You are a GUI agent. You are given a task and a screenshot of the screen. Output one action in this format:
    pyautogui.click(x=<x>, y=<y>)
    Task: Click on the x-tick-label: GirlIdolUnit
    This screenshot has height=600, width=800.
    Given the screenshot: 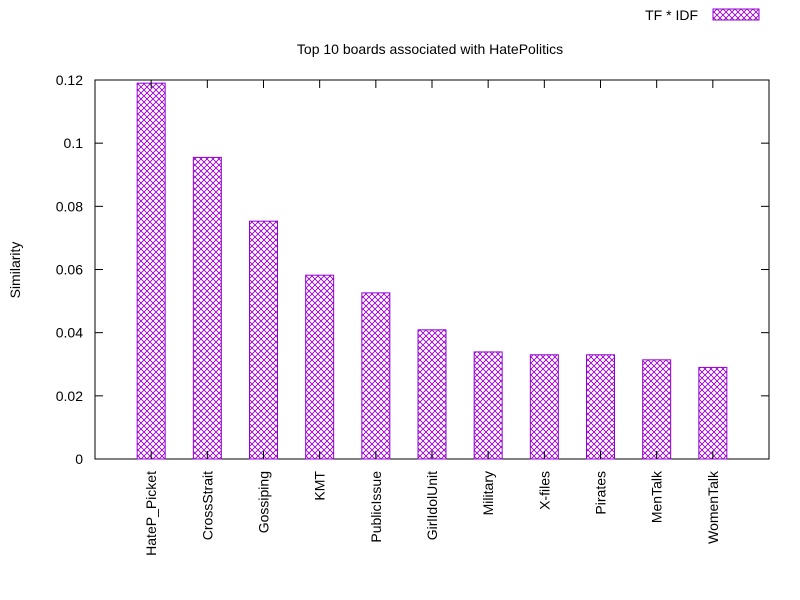 What is the action you would take?
    pyautogui.click(x=432, y=505)
    